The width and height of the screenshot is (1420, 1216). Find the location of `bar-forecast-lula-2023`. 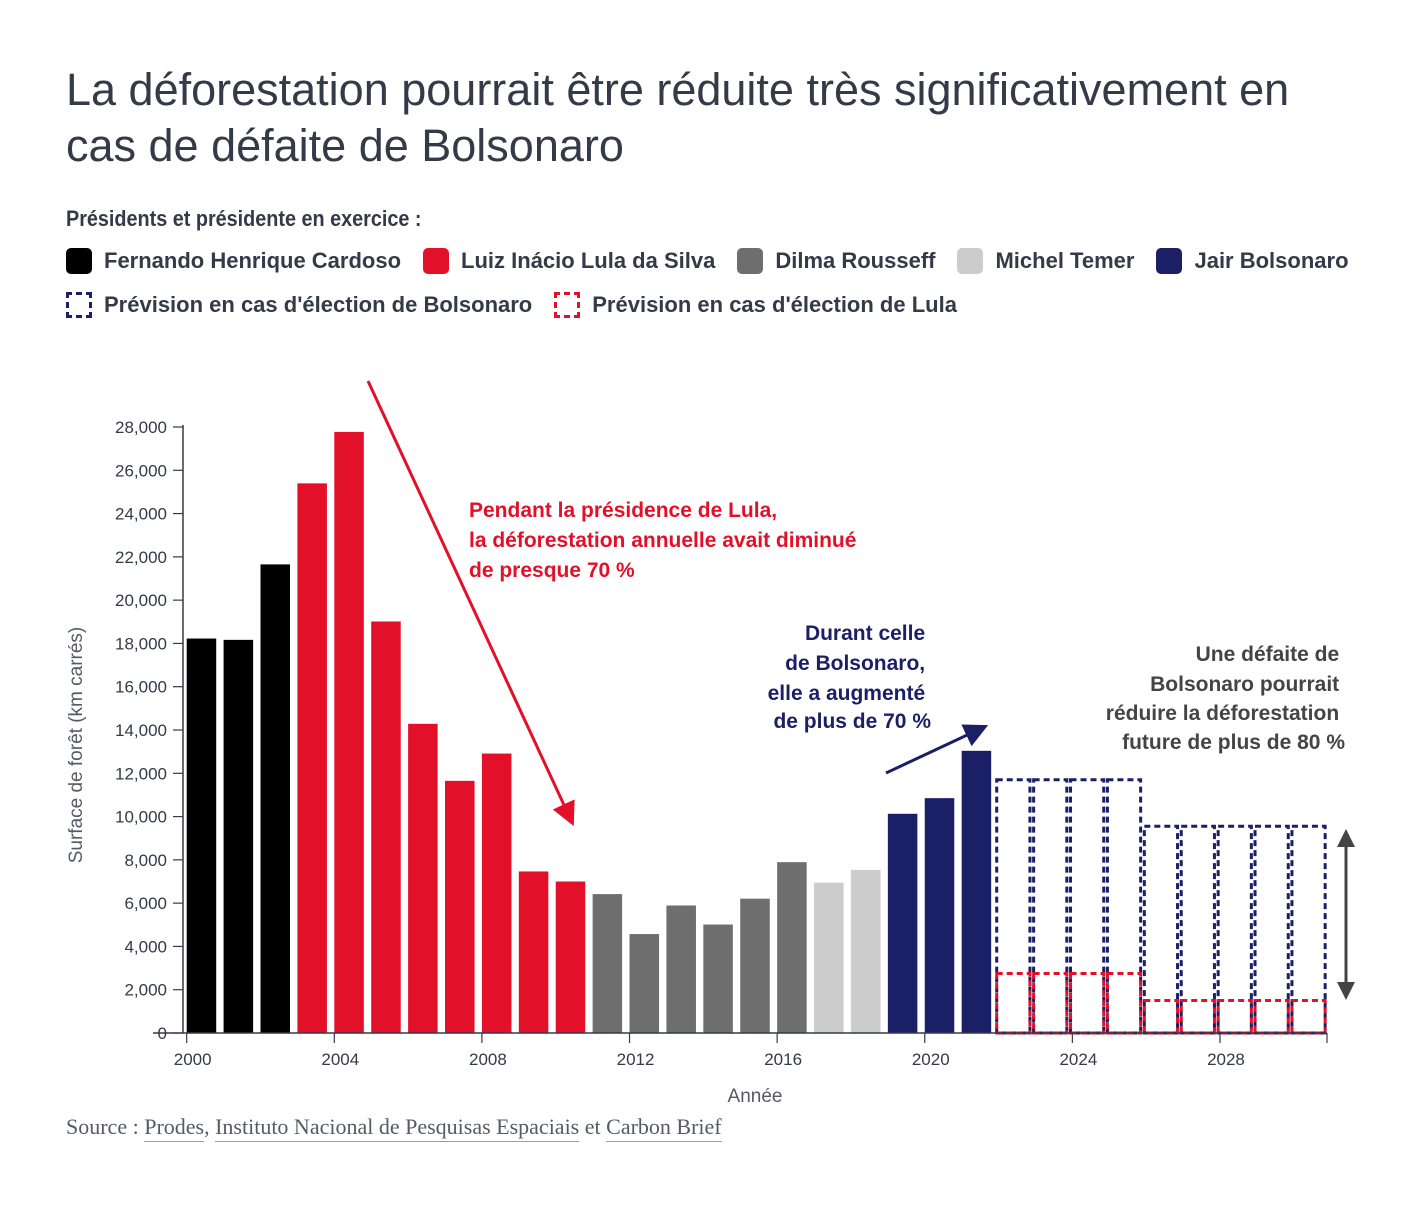

bar-forecast-lula-2023 is located at coordinates (1050, 1003).